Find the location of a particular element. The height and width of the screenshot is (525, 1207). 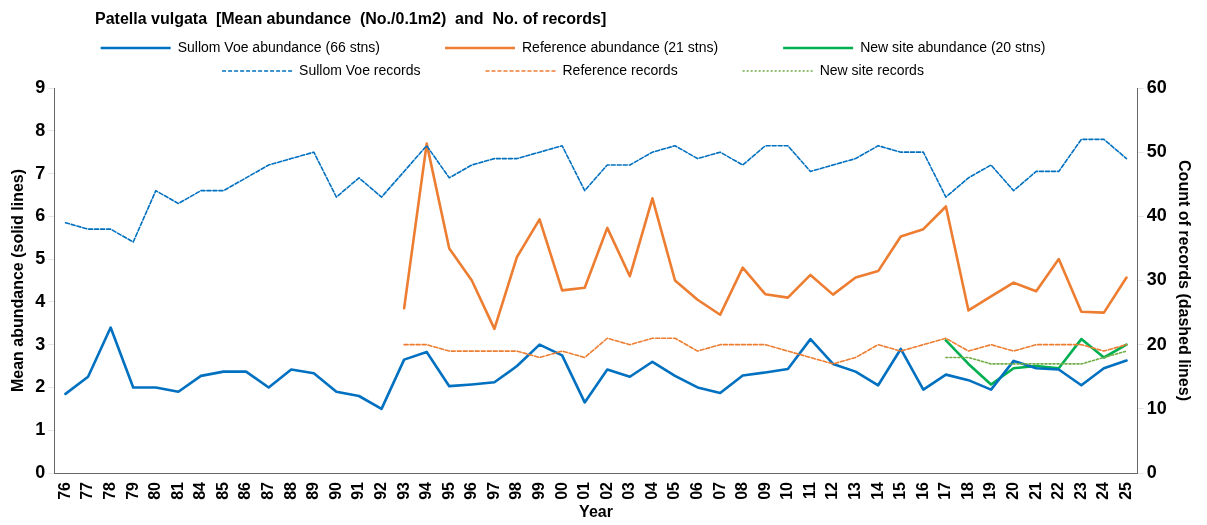

x-tick-label: 22 is located at coordinates (1058, 490).